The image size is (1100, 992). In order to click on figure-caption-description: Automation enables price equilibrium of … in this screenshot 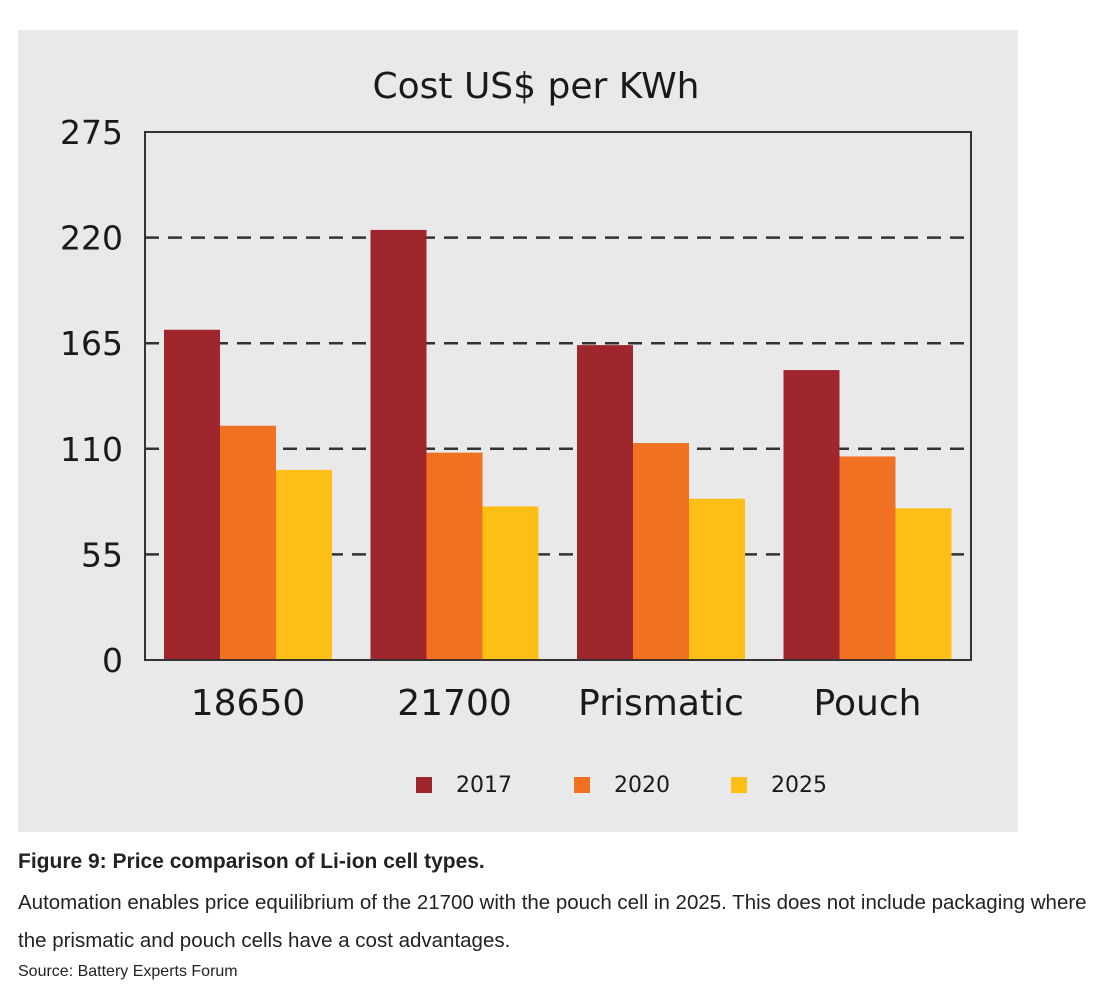, I will do `click(552, 921)`.